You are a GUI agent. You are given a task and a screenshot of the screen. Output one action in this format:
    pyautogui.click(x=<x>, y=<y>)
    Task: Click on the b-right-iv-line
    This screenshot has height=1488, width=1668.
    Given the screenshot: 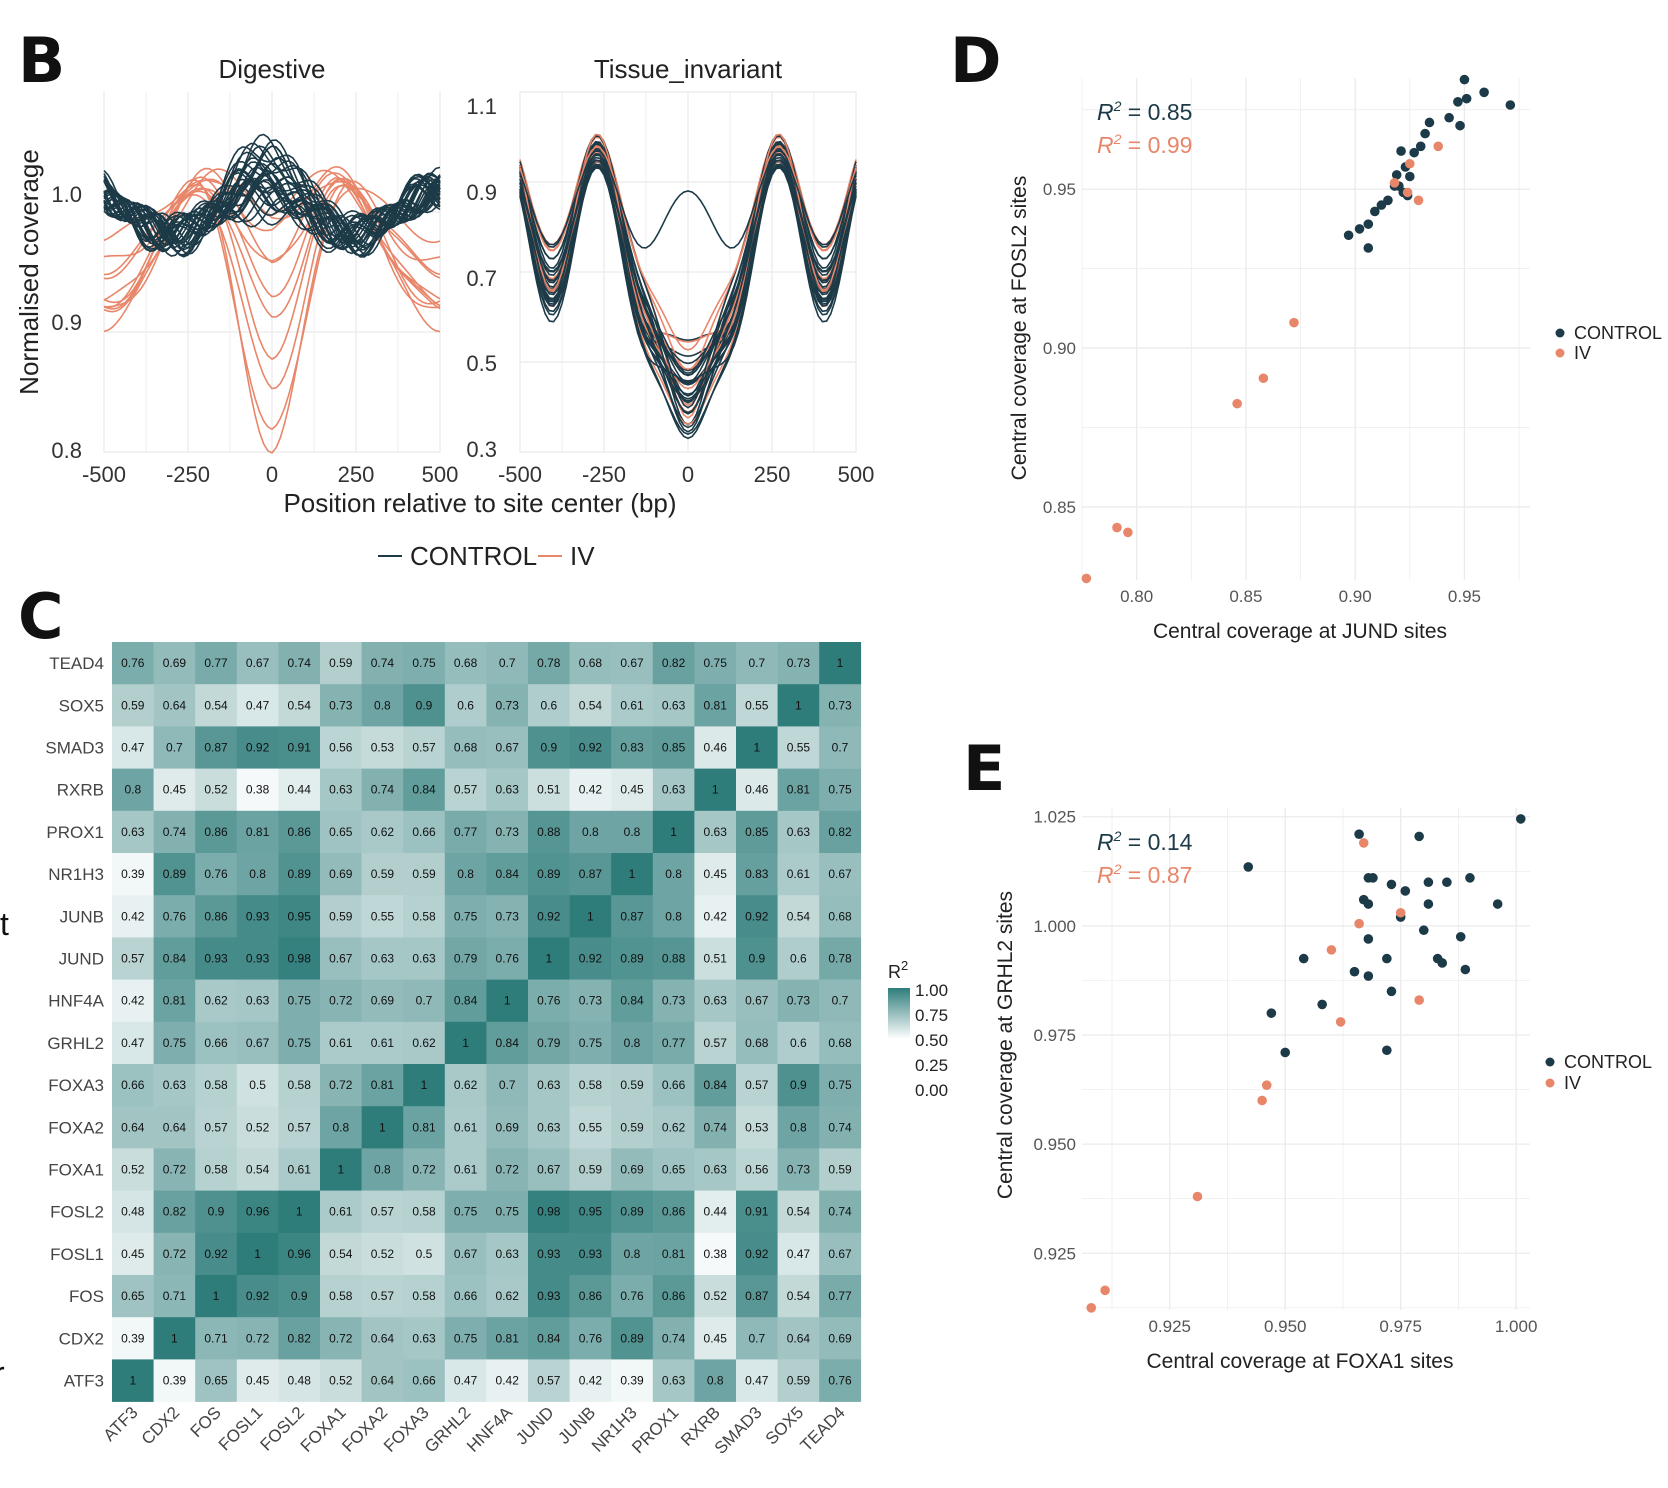 What is the action you would take?
    pyautogui.click(x=688, y=261)
    